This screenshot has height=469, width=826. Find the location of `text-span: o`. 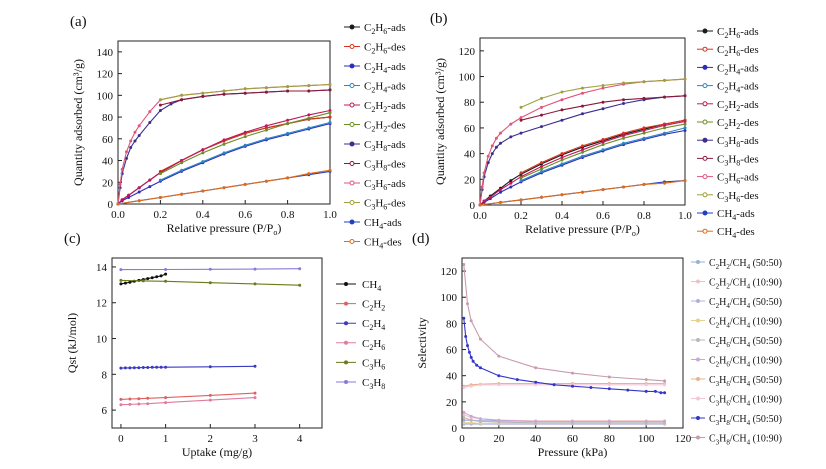

text-span: o is located at coordinates (275, 232).